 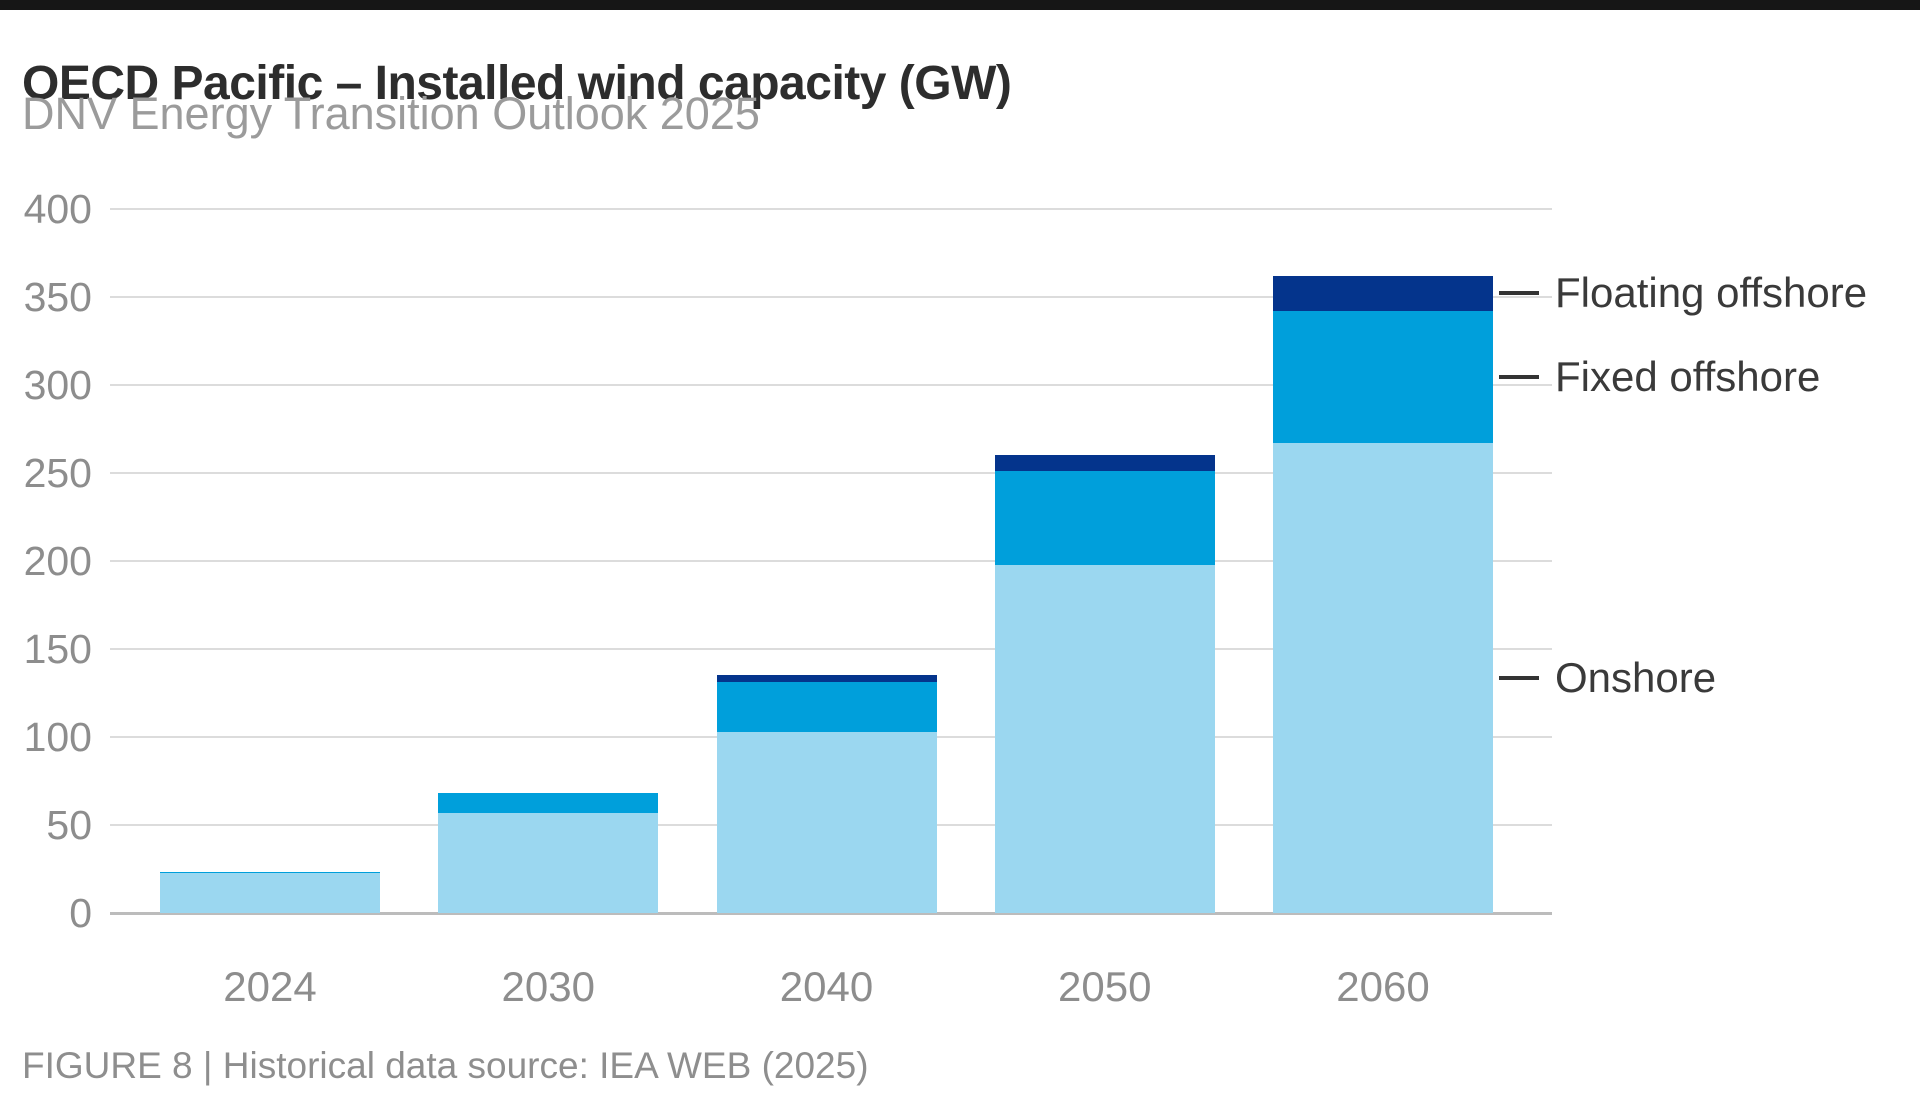 What do you see at coordinates (270, 872) in the screenshot?
I see `bar-2024-segment-fixed-offshore` at bounding box center [270, 872].